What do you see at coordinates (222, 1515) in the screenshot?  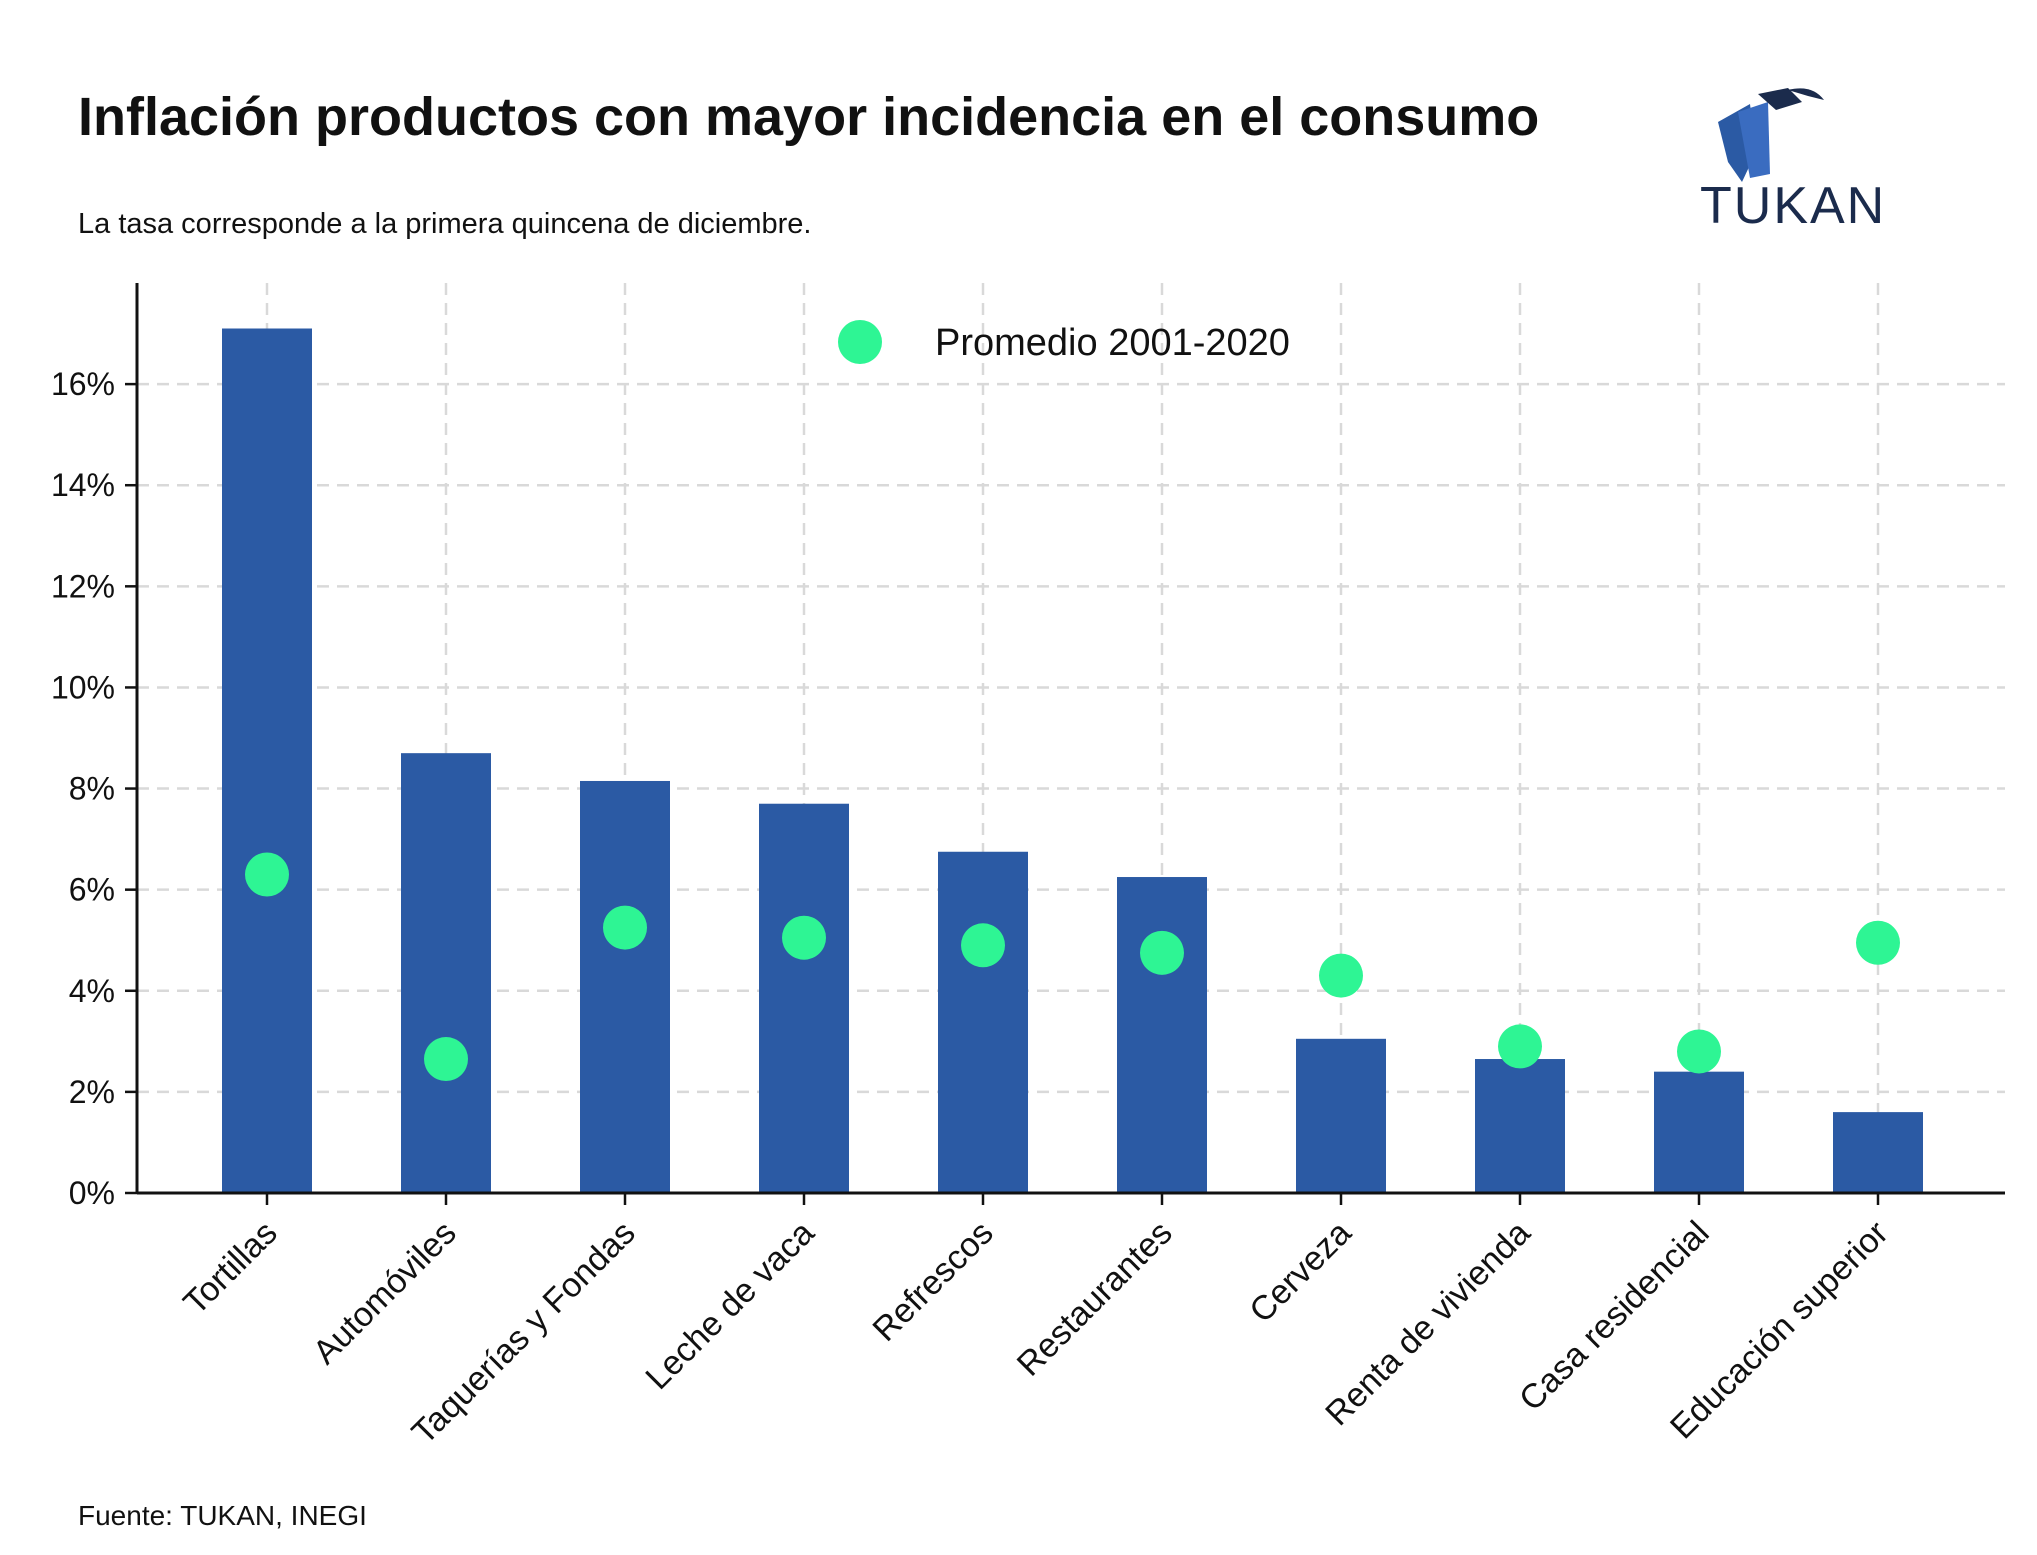 I see `source-note: Fuente: TUKAN, INEGI` at bounding box center [222, 1515].